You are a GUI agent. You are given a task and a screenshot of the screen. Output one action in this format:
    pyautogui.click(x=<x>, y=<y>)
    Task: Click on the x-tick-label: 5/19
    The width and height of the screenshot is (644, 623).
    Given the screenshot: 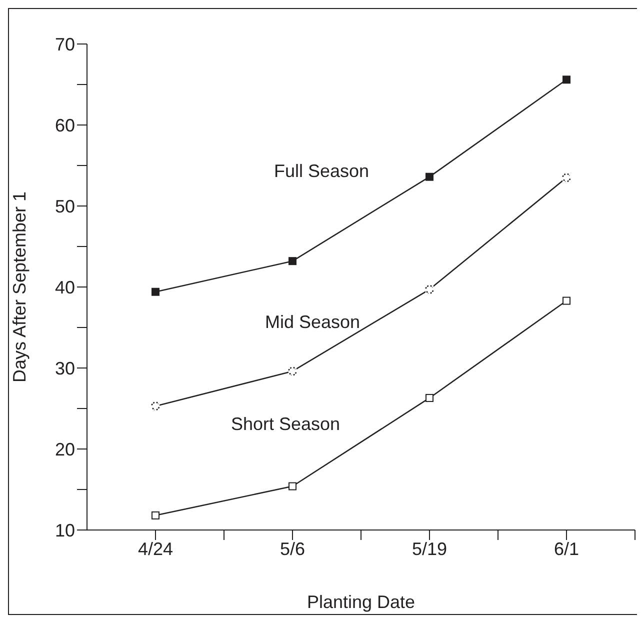 What is the action you would take?
    pyautogui.click(x=430, y=548)
    